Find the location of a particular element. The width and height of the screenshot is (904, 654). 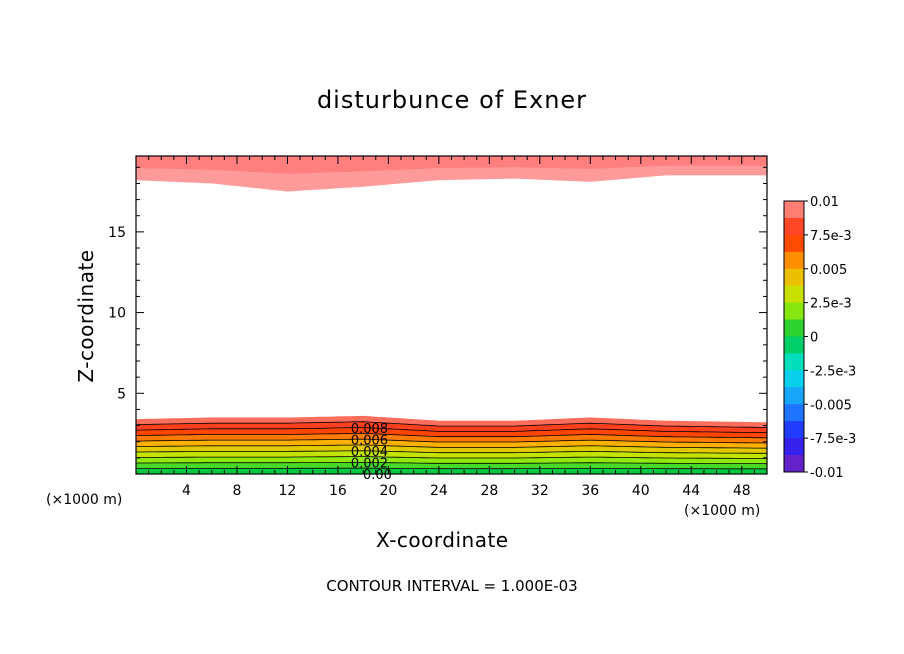

y-tick-label: 10 is located at coordinates (117, 314).